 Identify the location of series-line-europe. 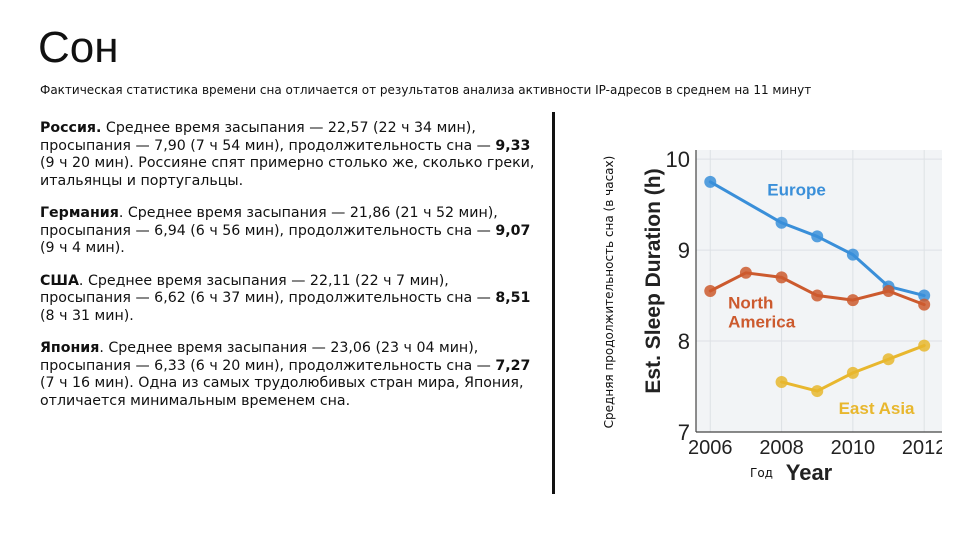
(817, 239).